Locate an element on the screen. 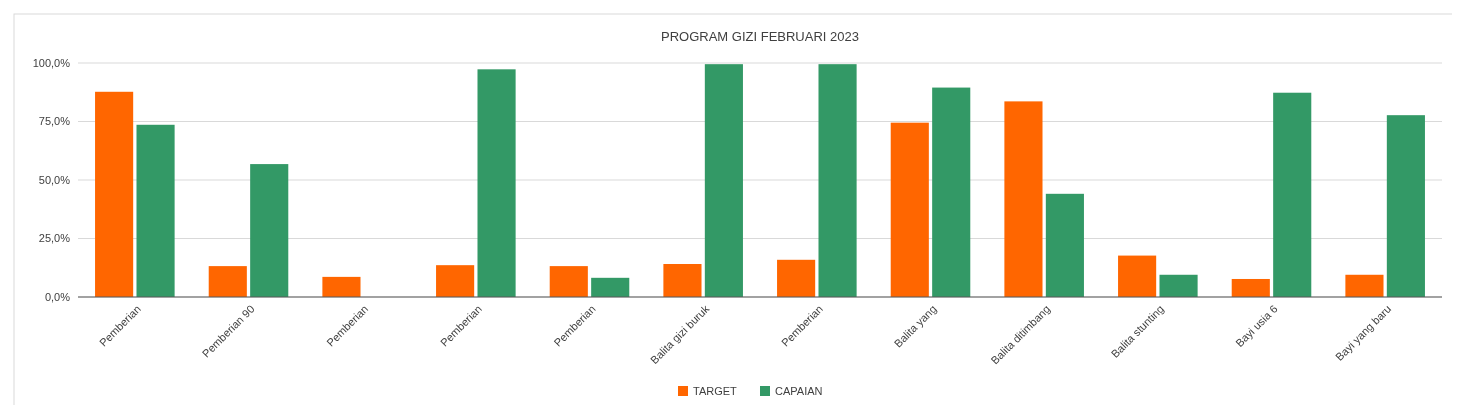  y-tick-label: 75,0% is located at coordinates (54, 121).